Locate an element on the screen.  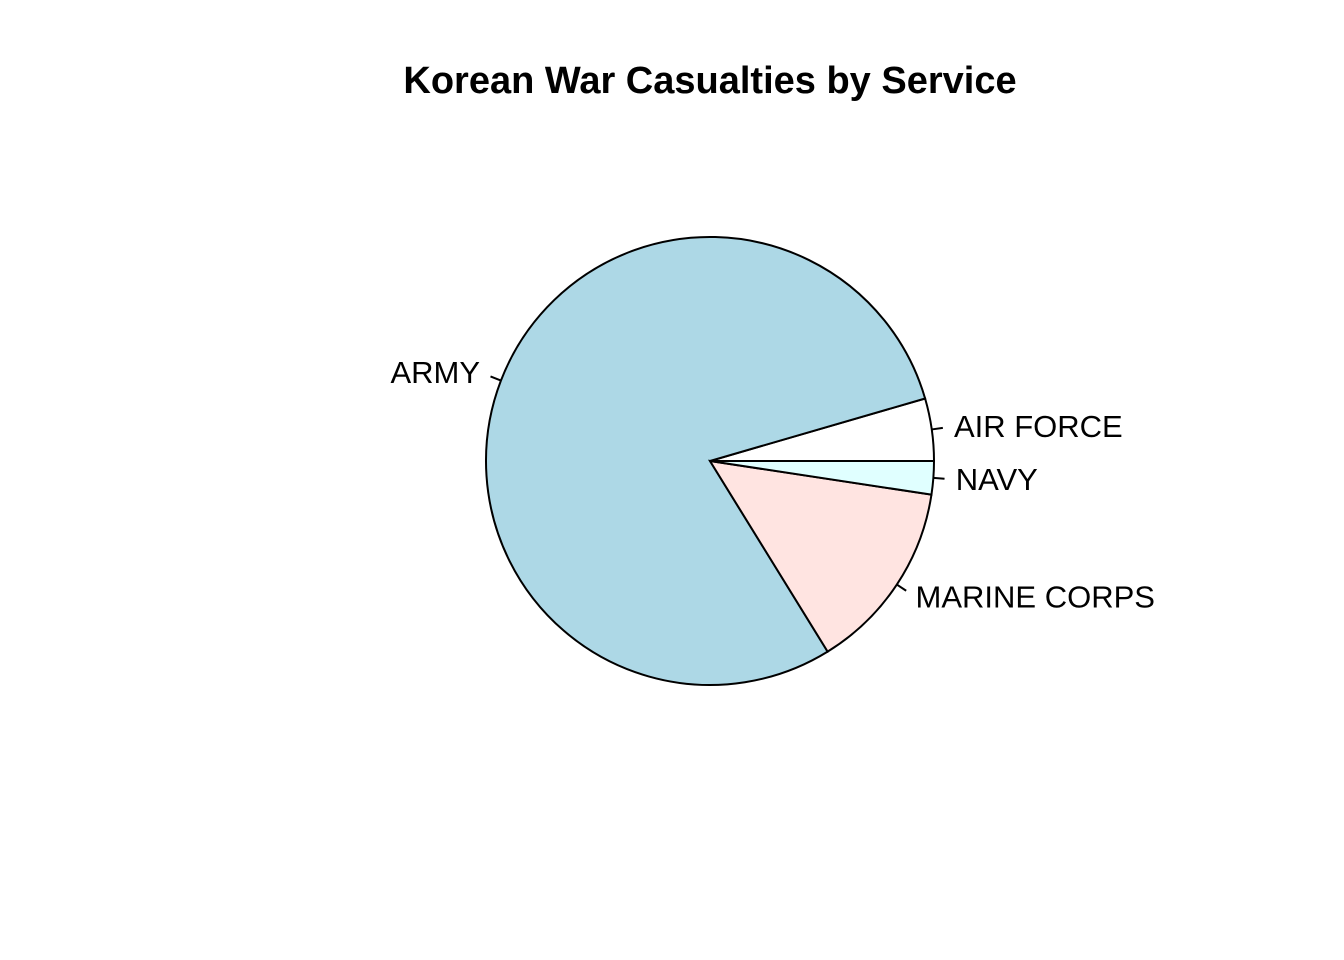
label-ticks is located at coordinates (717, 483).